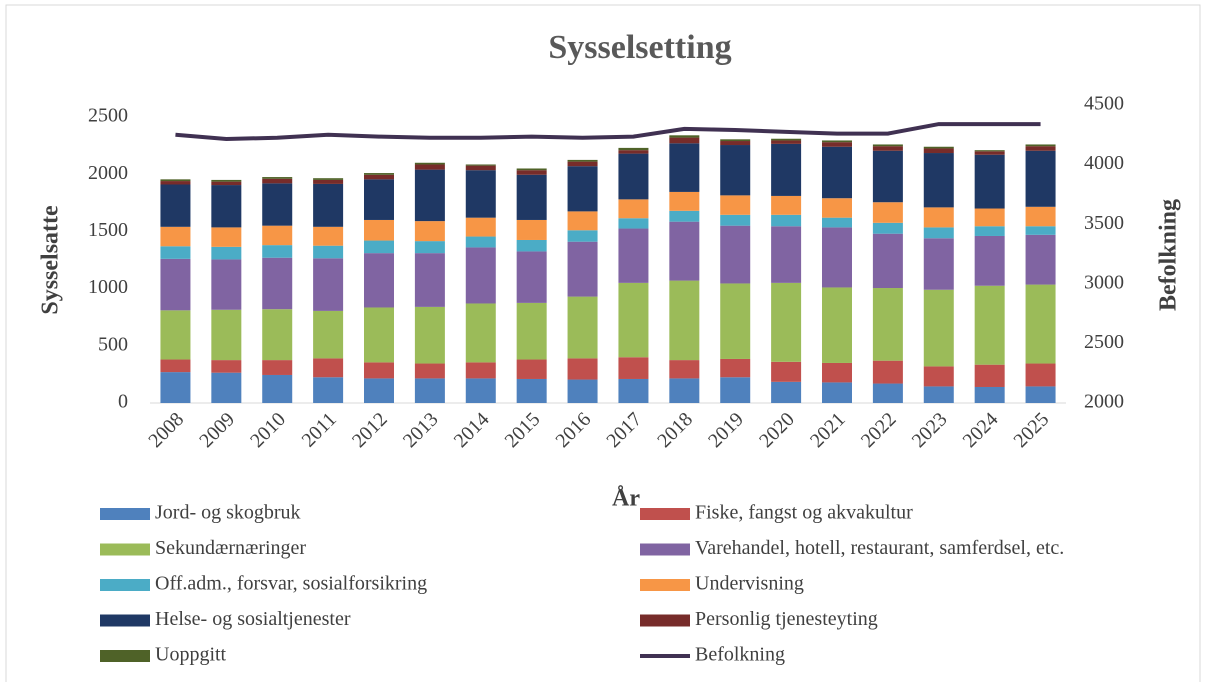 This screenshot has width=1206, height=682. I want to click on legend-label: Off.adm., forsvar, sosialforsikring, so click(291, 584).